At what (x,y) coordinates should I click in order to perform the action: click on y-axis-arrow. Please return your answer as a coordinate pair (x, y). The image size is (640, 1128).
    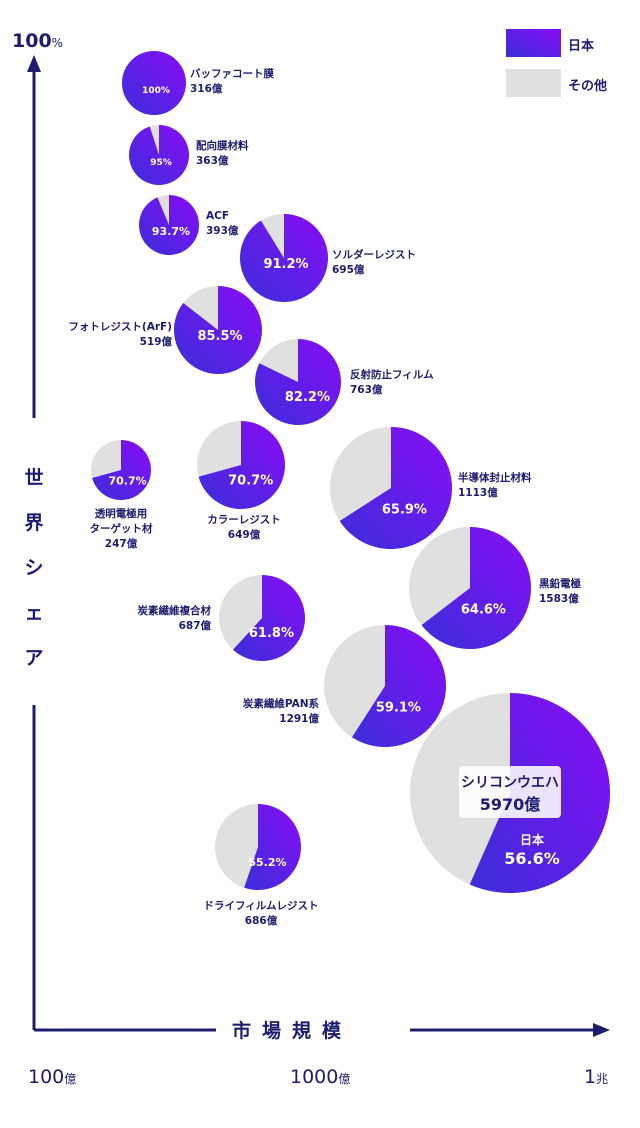
    Looking at the image, I should click on (34, 63).